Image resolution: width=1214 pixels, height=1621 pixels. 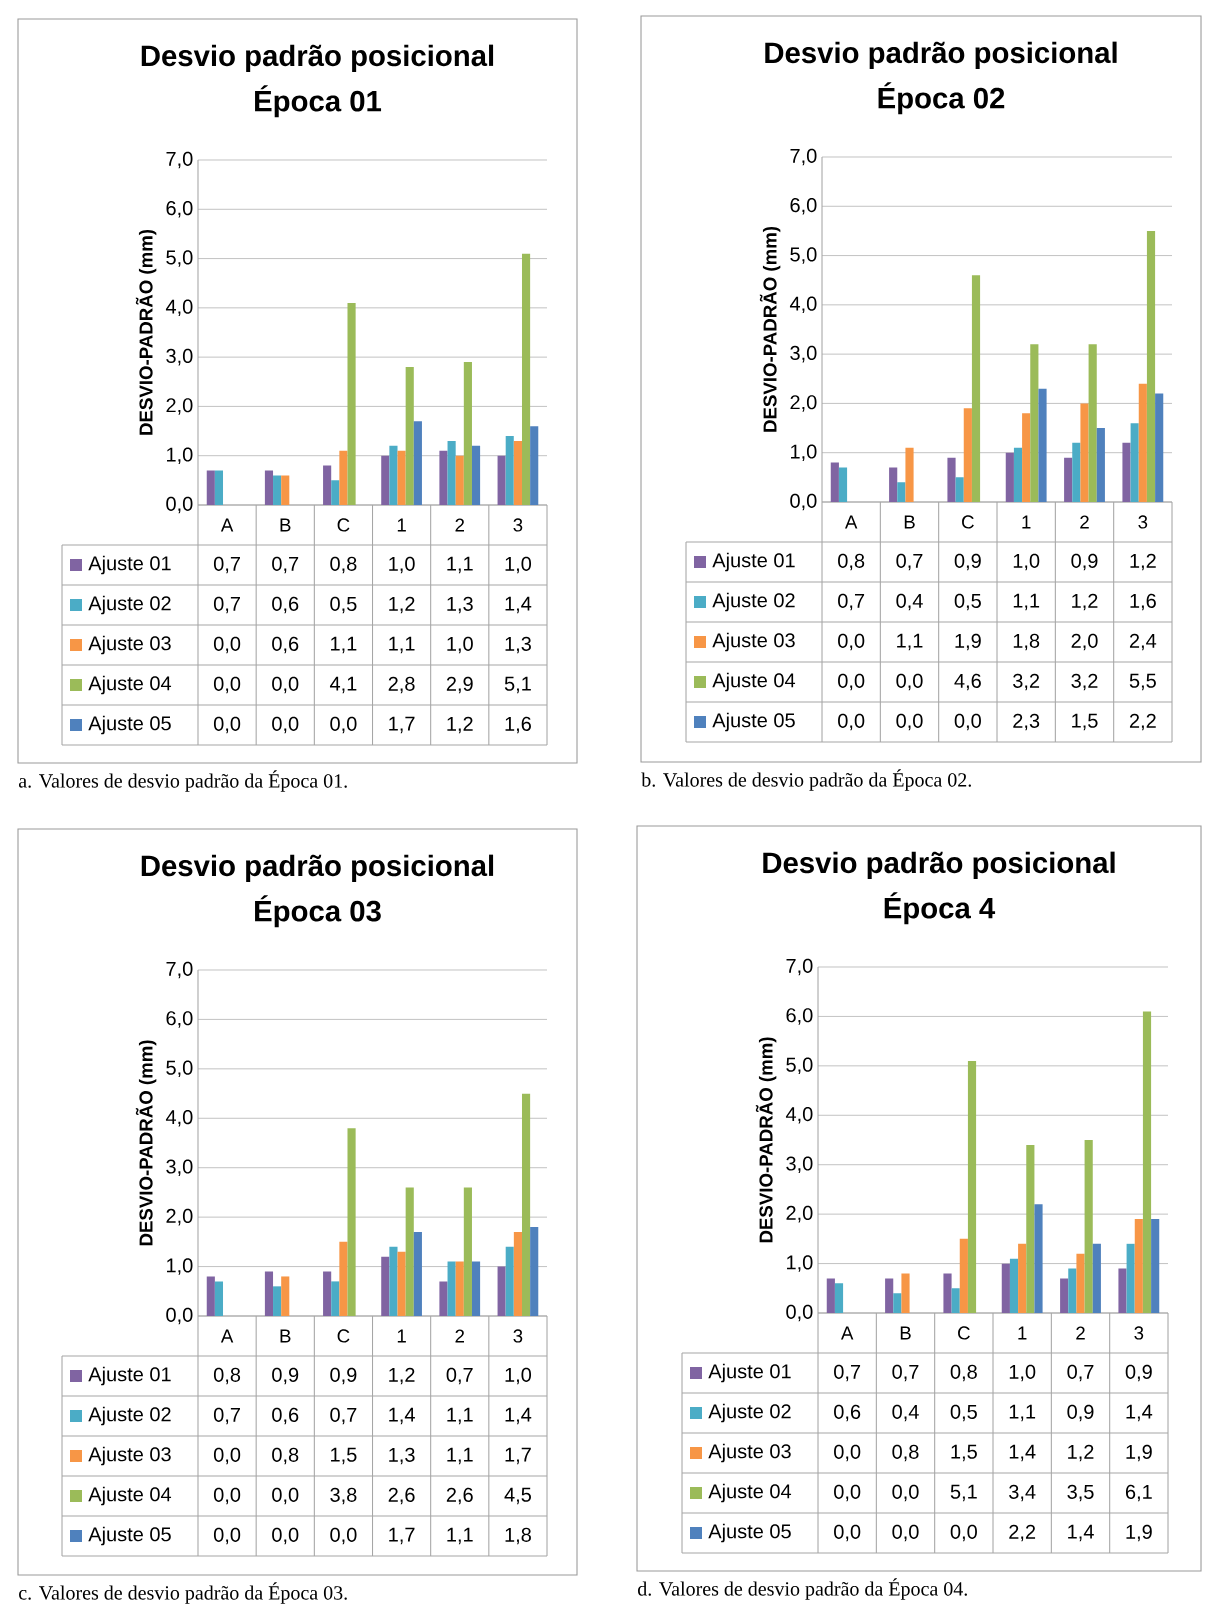 I want to click on data-label: 2,6, so click(x=401, y=1496).